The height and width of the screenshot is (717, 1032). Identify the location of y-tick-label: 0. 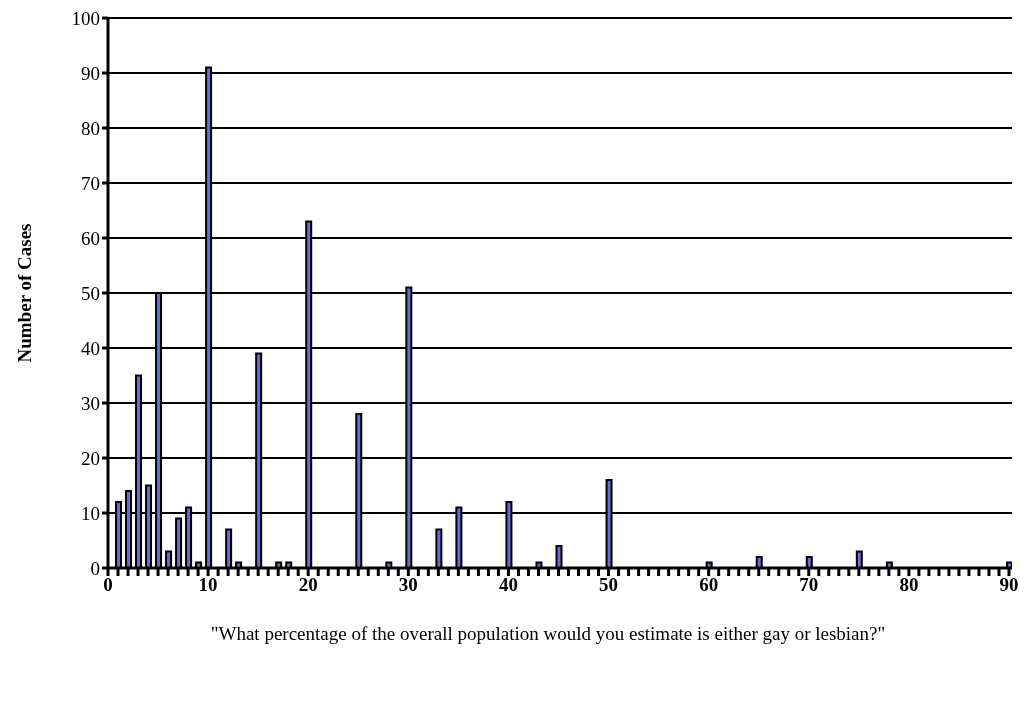
(95, 568).